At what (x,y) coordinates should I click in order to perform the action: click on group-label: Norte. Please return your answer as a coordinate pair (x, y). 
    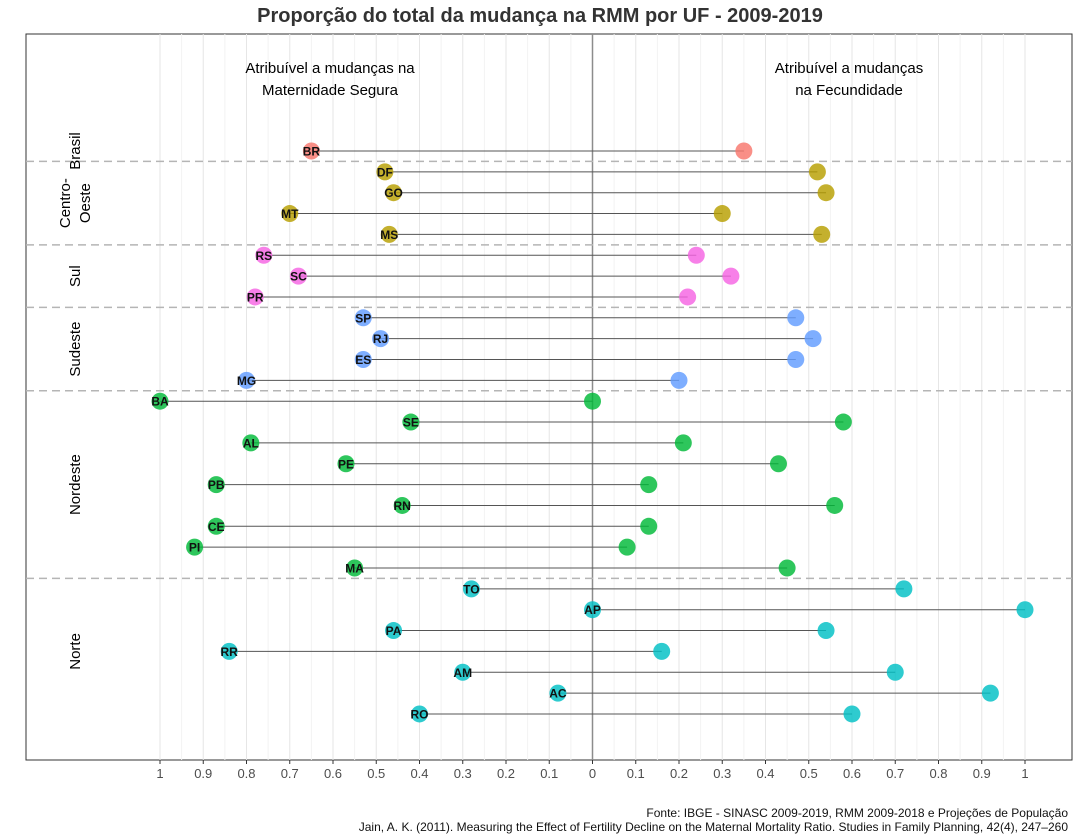
    Looking at the image, I should click on (75, 651).